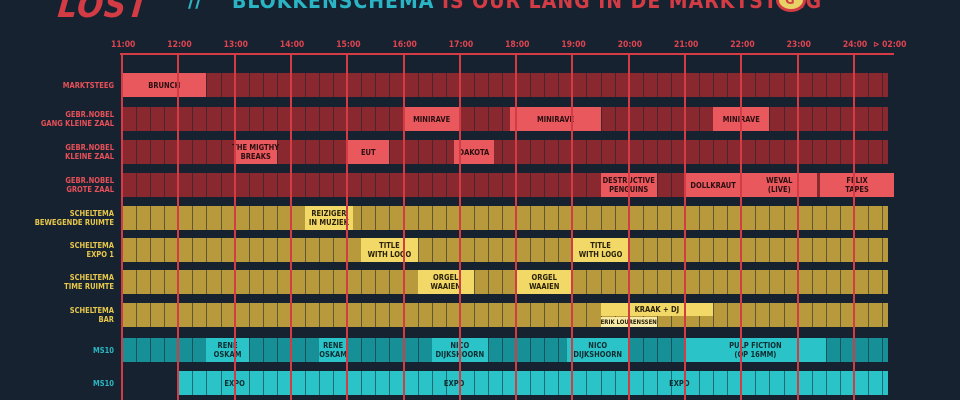 This screenshot has width=960, height=400. I want to click on schedule-event: REIZIGER IN MUZIEK, so click(328, 218).